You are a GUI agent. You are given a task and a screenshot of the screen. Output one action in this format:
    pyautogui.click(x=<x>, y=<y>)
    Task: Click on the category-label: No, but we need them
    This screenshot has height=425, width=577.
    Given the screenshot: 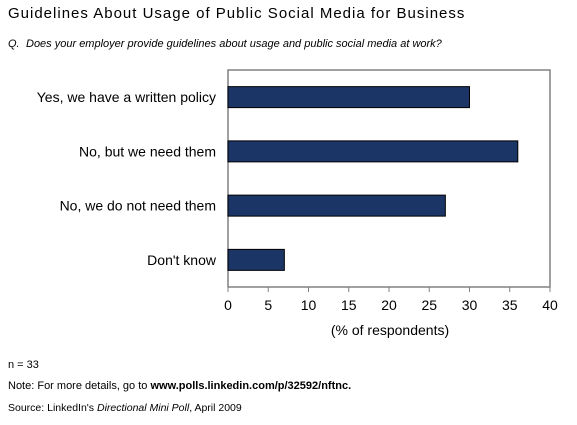 What is the action you would take?
    pyautogui.click(x=147, y=151)
    